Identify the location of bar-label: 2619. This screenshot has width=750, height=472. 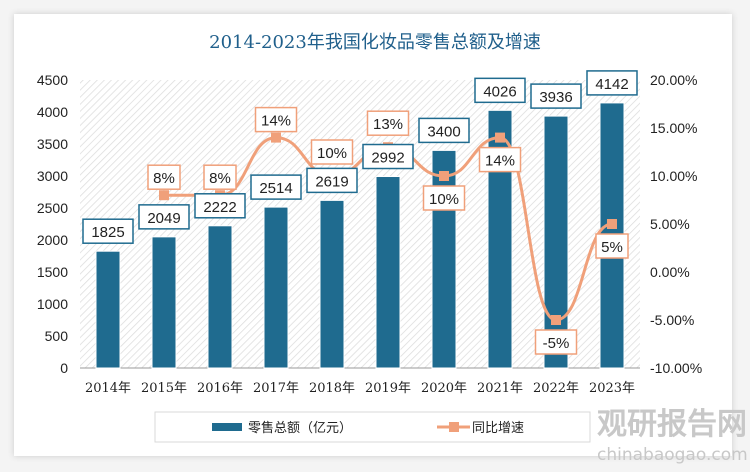
(331, 181).